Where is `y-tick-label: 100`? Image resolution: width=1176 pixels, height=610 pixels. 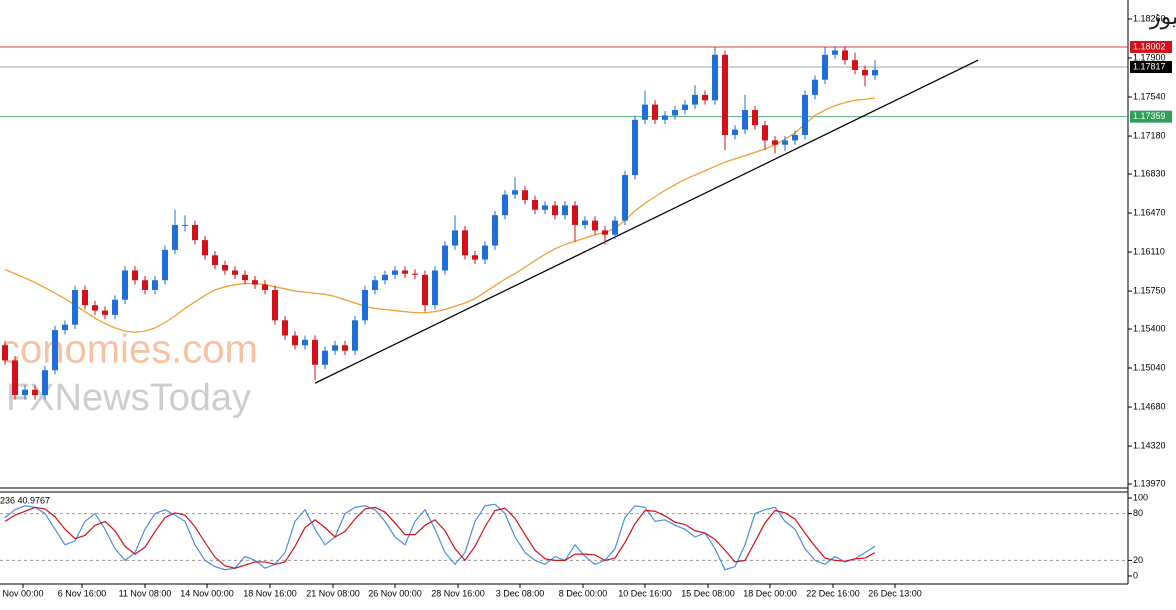 y-tick-label: 100 is located at coordinates (1140, 497).